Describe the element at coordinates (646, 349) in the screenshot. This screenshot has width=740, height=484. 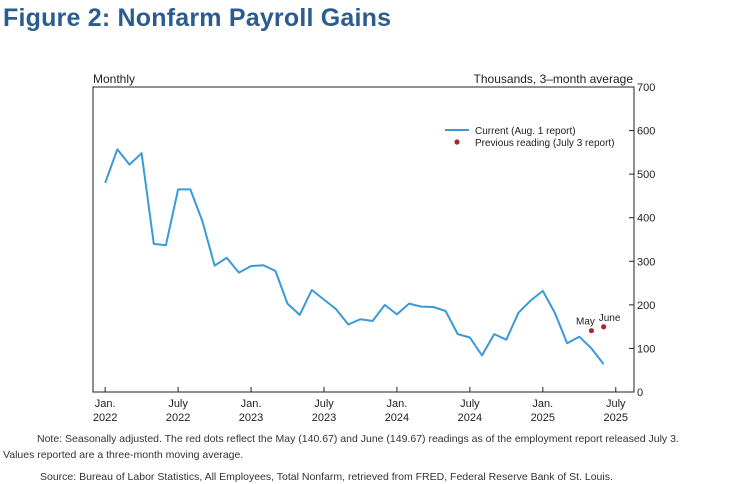
I see `y-tick-label: 100` at that location.